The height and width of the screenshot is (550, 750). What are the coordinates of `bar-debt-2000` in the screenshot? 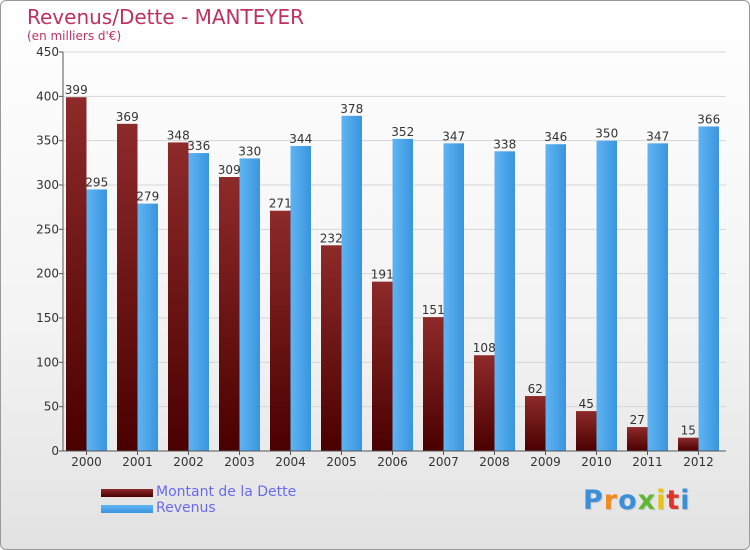 It's located at (76, 274).